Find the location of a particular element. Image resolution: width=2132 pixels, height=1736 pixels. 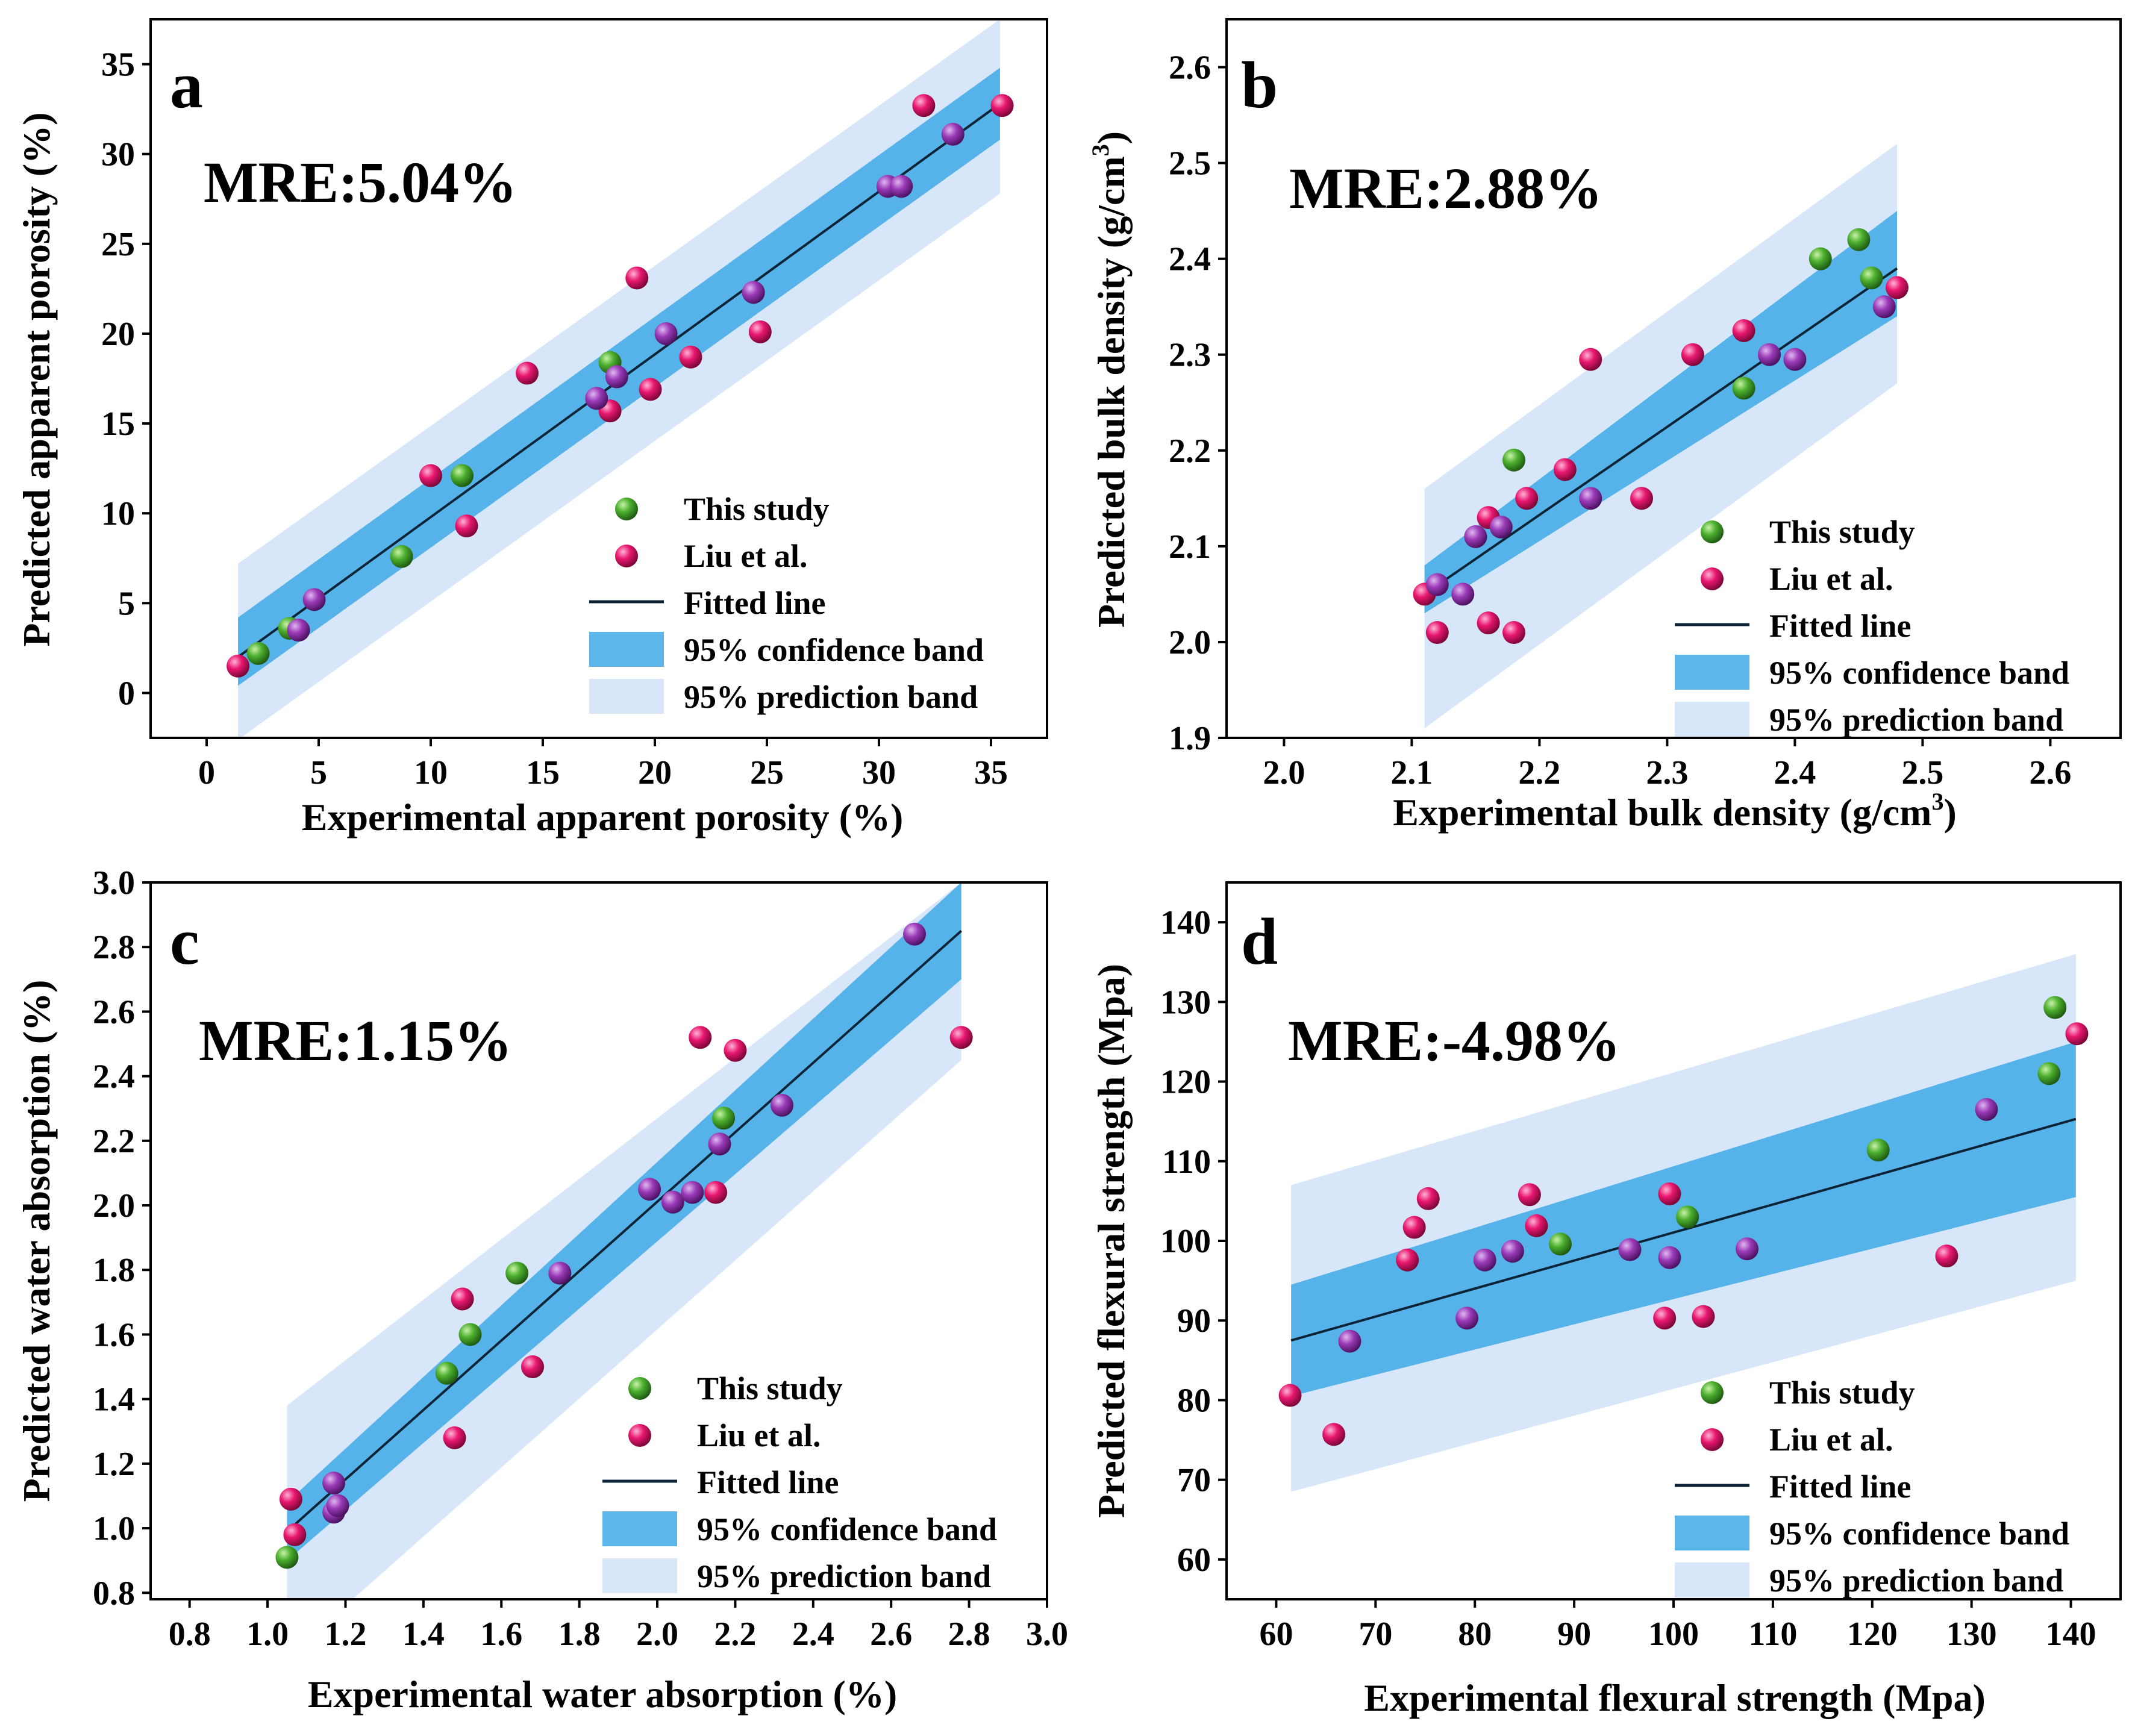

x-axis-title: Experimental water absorption (%) is located at coordinates (602, 1694).